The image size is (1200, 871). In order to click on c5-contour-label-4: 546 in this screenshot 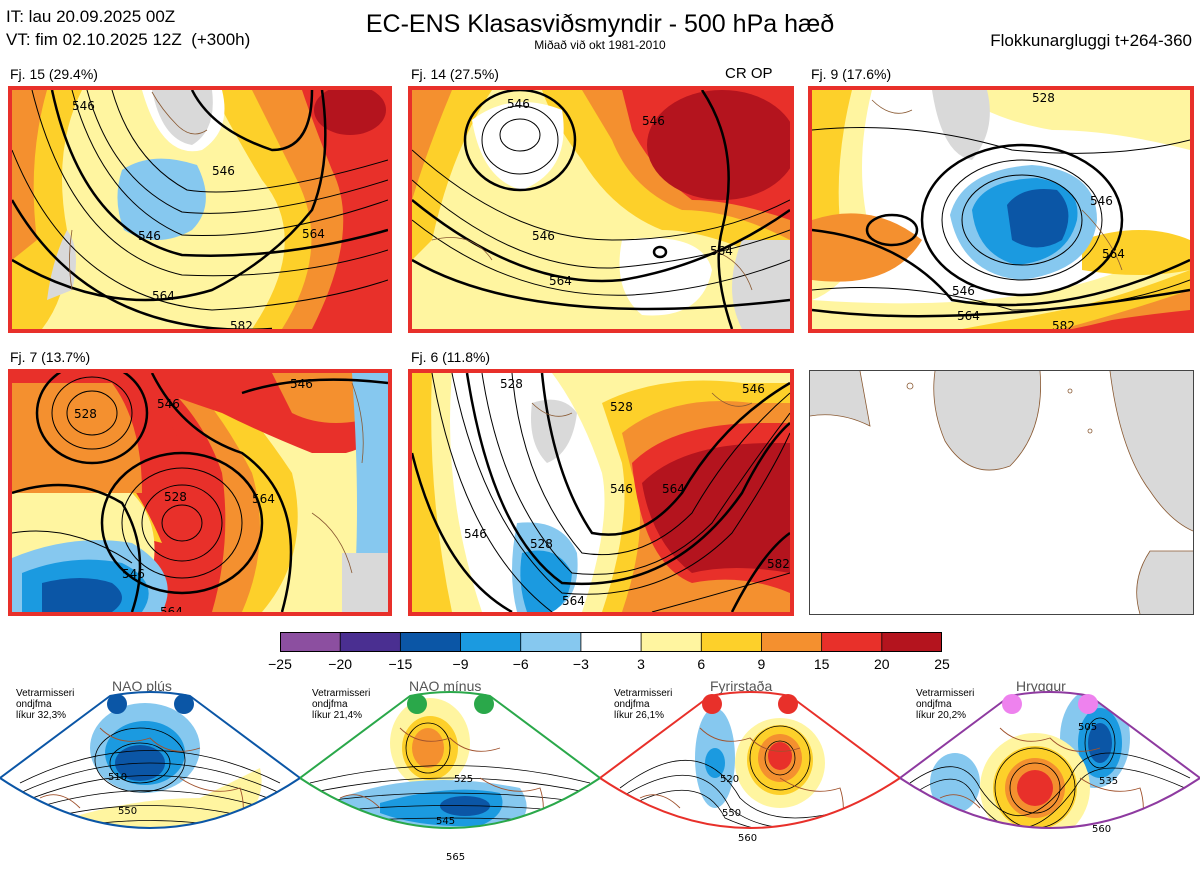, I will do `click(621, 489)`.